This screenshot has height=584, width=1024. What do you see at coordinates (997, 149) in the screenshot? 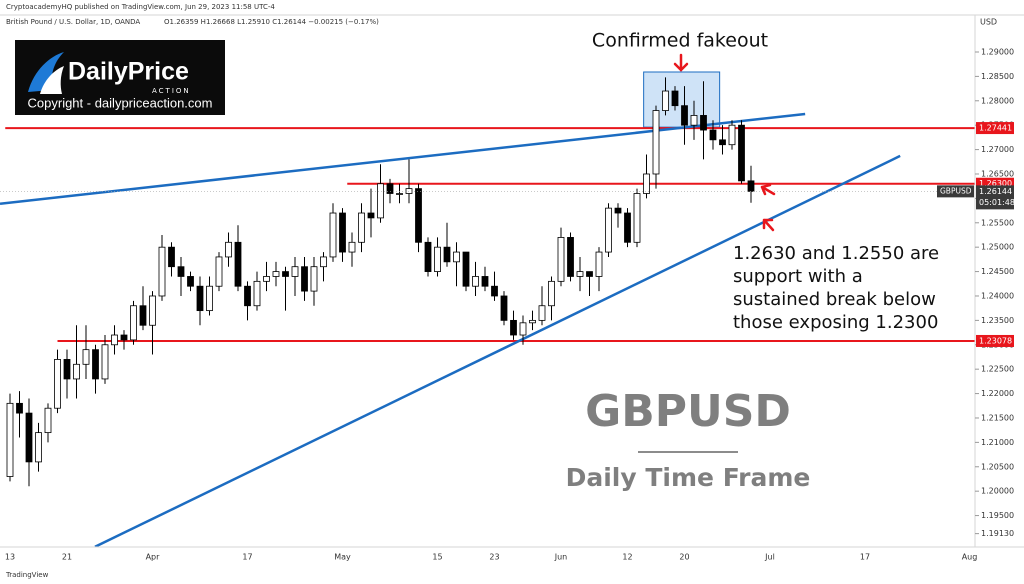
I see `y-tick-label: 1.27000` at bounding box center [997, 149].